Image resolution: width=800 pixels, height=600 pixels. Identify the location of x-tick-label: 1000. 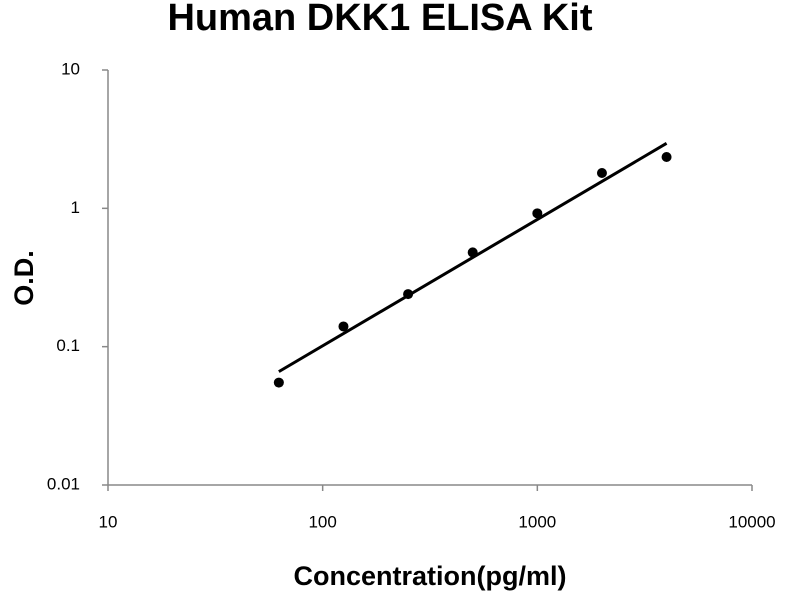
(537, 521).